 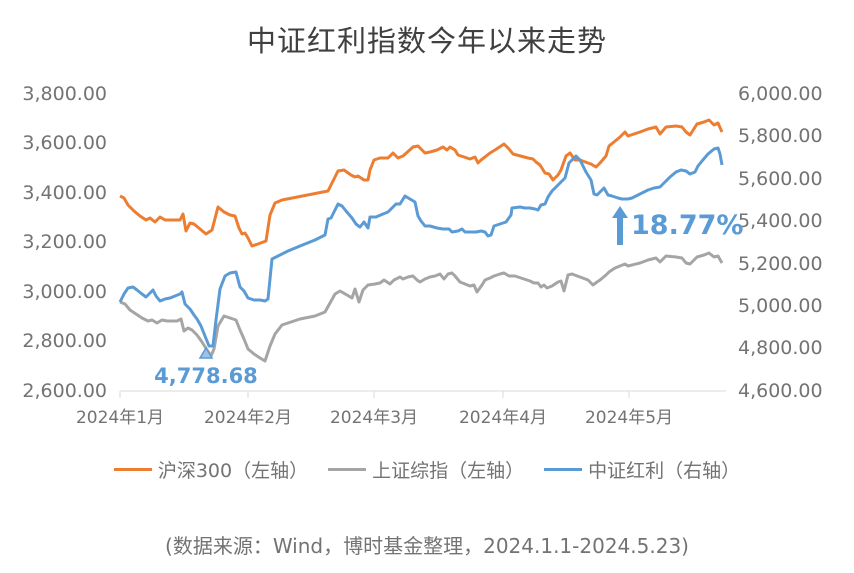 I want to click on left-tick: 2,600.00, so click(x=64, y=391).